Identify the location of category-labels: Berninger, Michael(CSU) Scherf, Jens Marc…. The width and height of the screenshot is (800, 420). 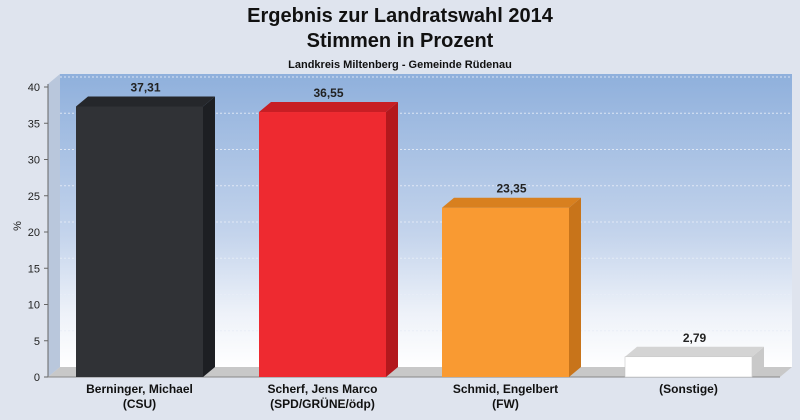
(402, 396).